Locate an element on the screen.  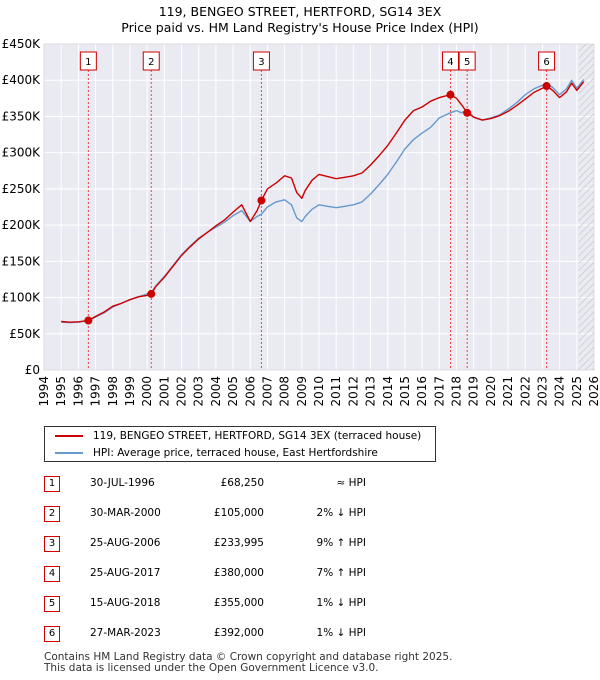
y-tick-label: £350K is located at coordinates (22, 116).